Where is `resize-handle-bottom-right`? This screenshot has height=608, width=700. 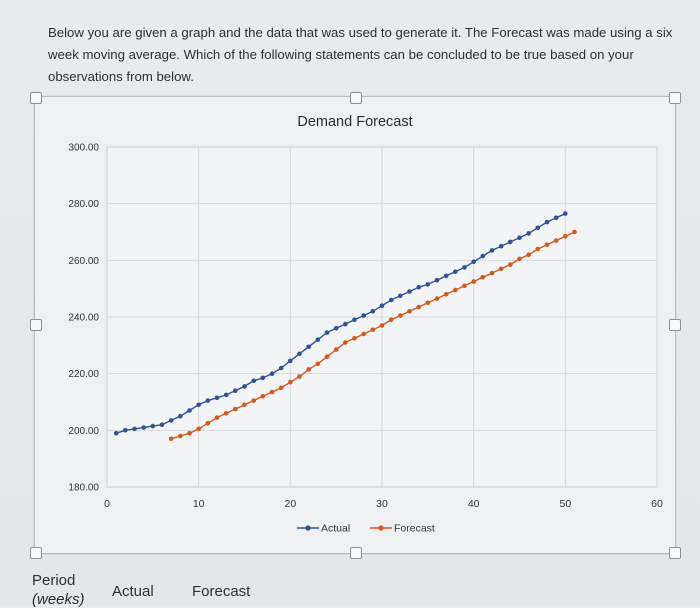 resize-handle-bottom-right is located at coordinates (675, 553).